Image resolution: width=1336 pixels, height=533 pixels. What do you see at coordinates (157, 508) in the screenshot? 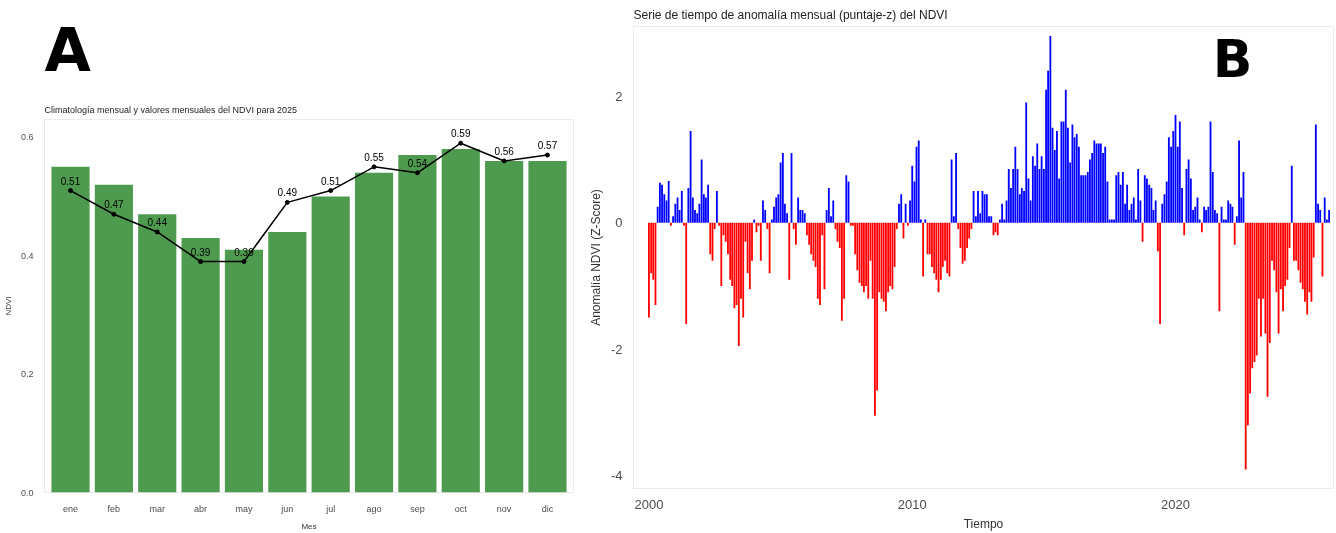
I see `x-tick-label: mar` at bounding box center [157, 508].